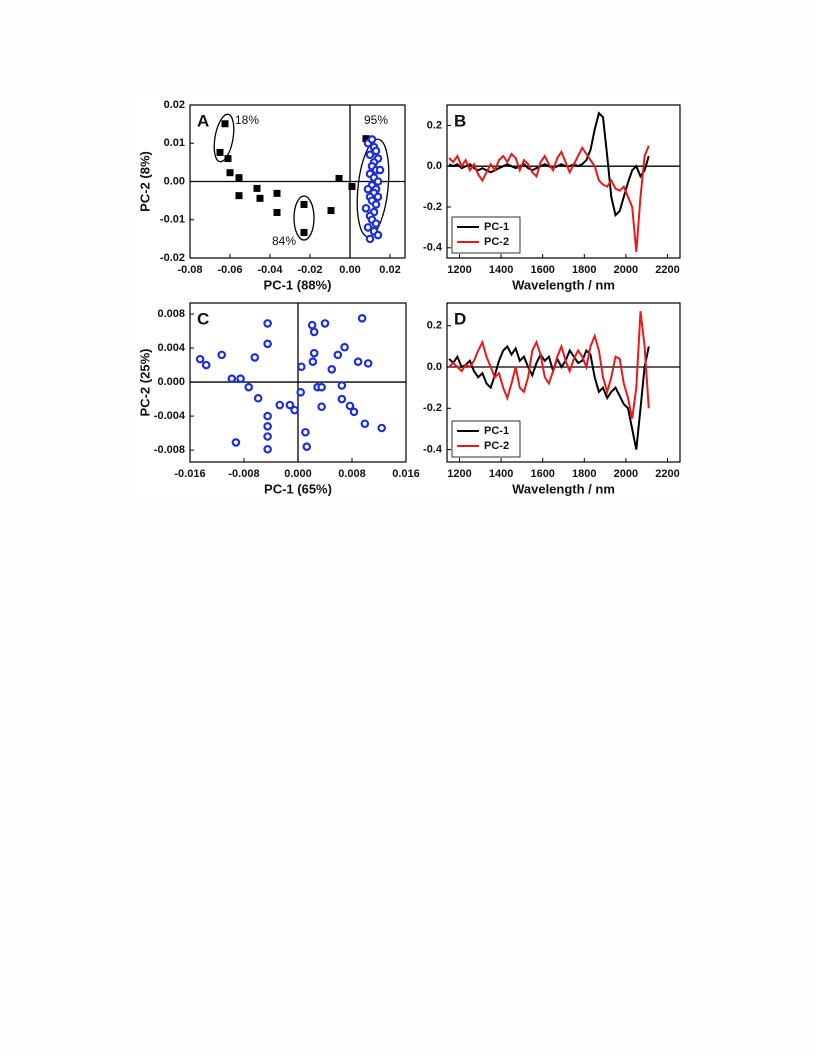 The width and height of the screenshot is (816, 1056). I want to click on y-tick-label: -0.008, so click(169, 450).